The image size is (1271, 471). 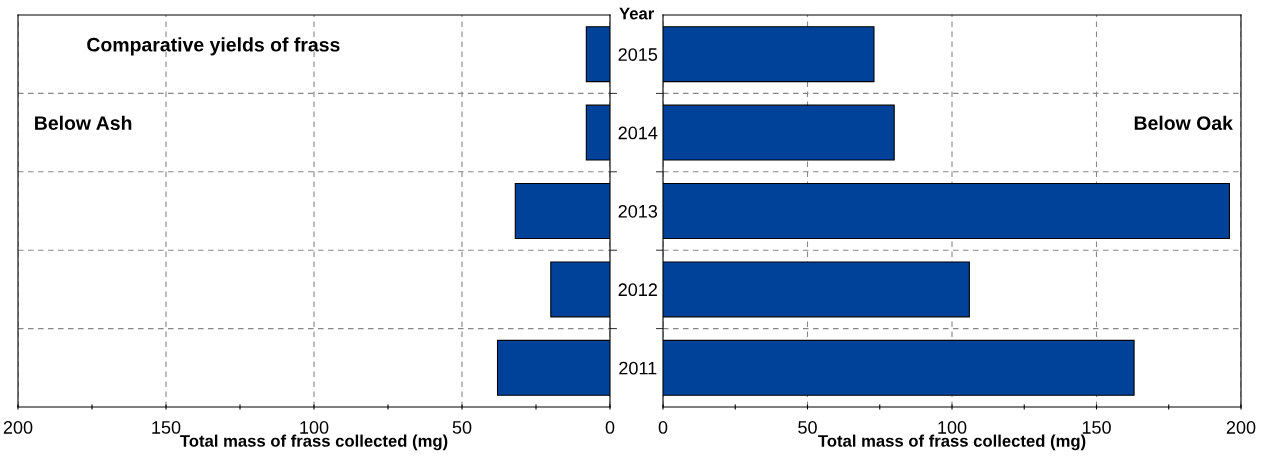 What do you see at coordinates (636, 13) in the screenshot?
I see `y-axis-title: Year` at bounding box center [636, 13].